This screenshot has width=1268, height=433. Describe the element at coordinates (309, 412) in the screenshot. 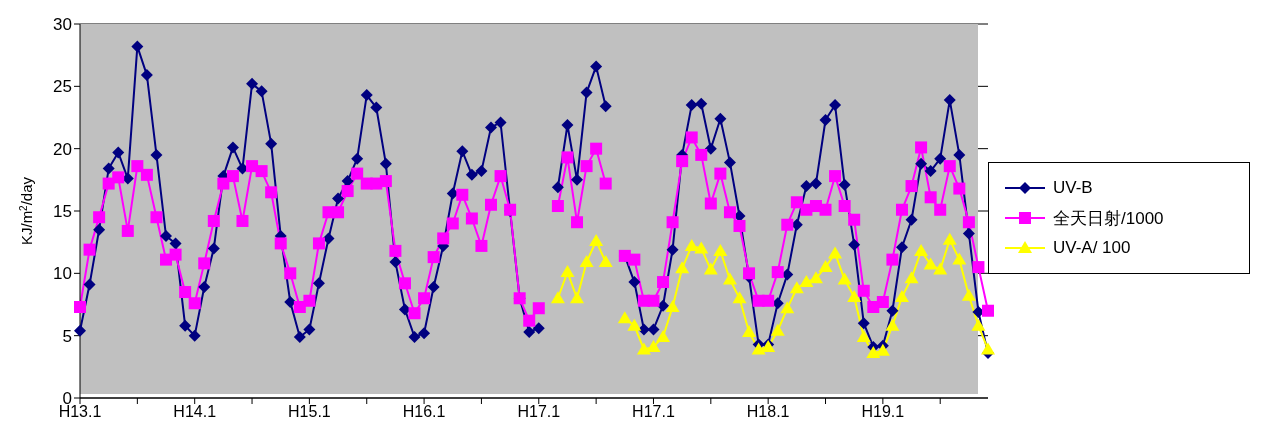

I see `x-tick-label: H15.1` at that location.